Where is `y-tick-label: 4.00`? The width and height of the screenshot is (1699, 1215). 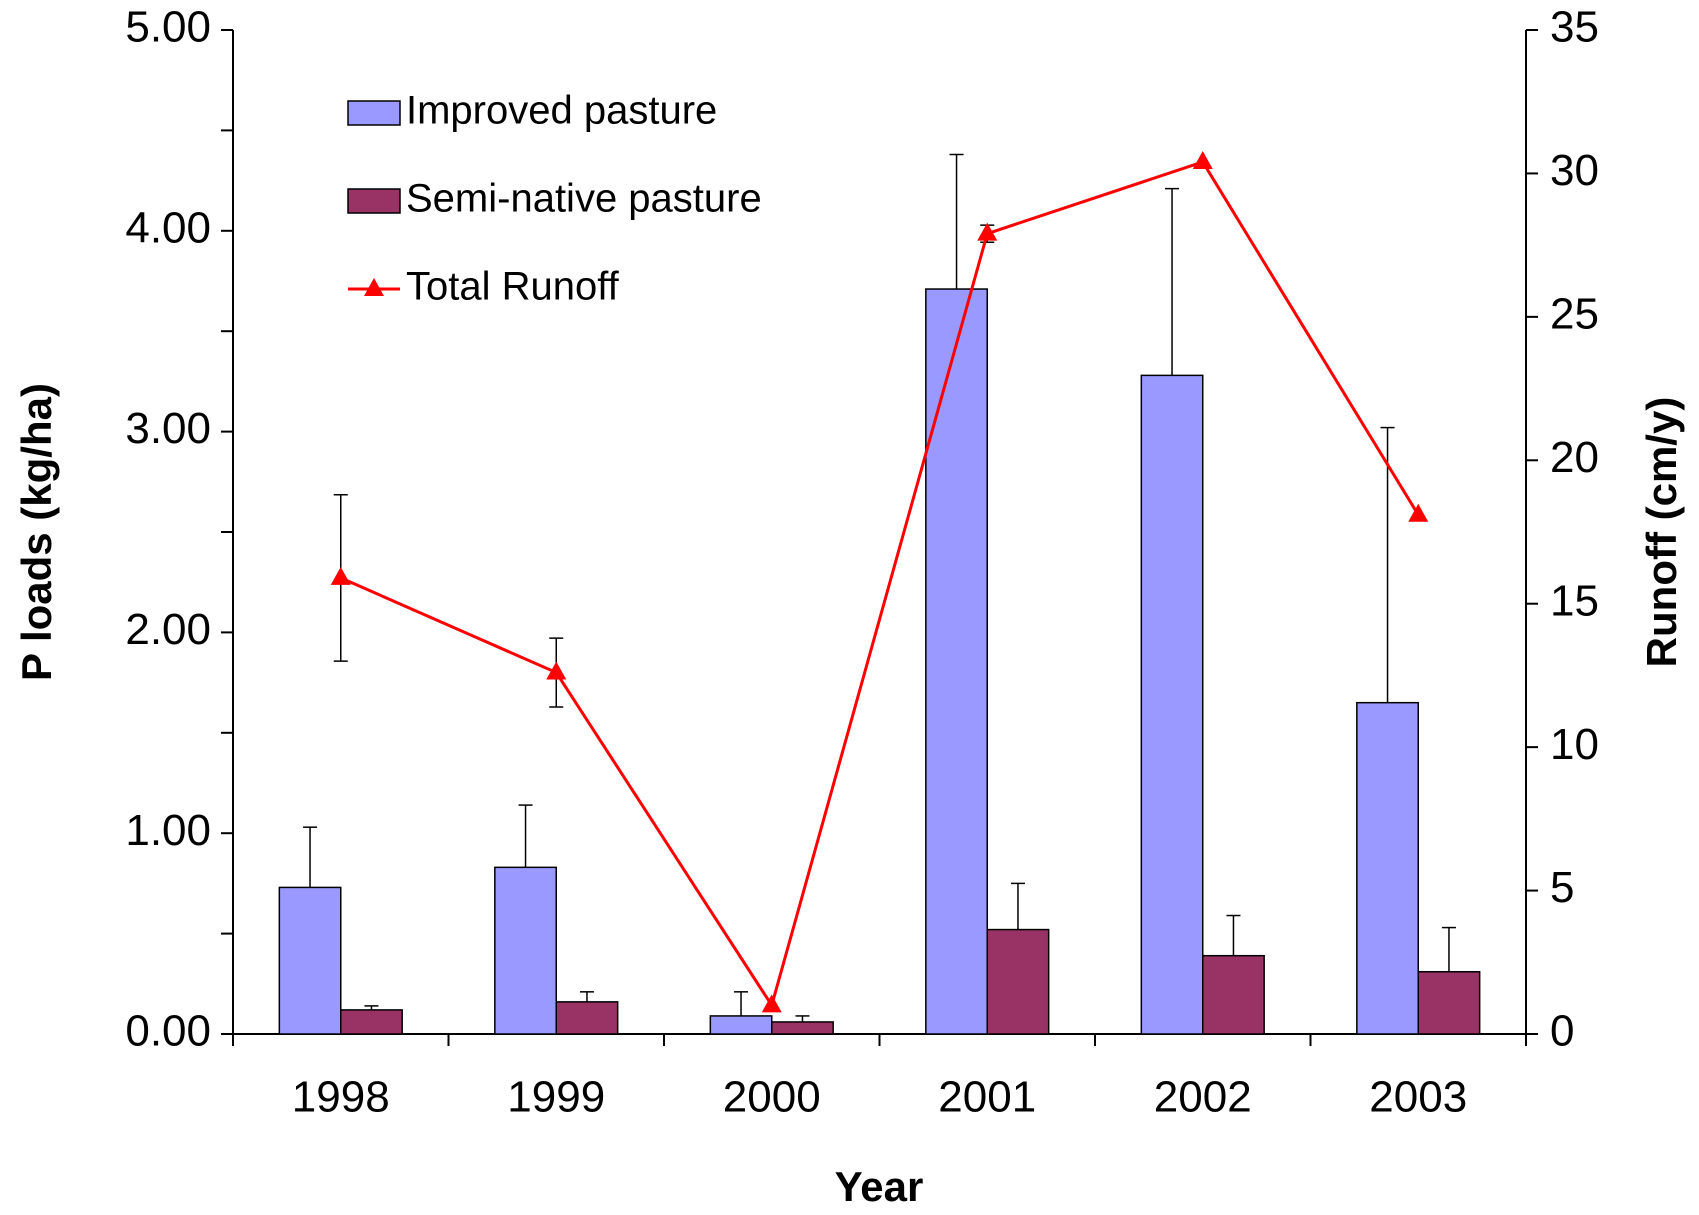
y-tick-label: 4.00 is located at coordinates (168, 227).